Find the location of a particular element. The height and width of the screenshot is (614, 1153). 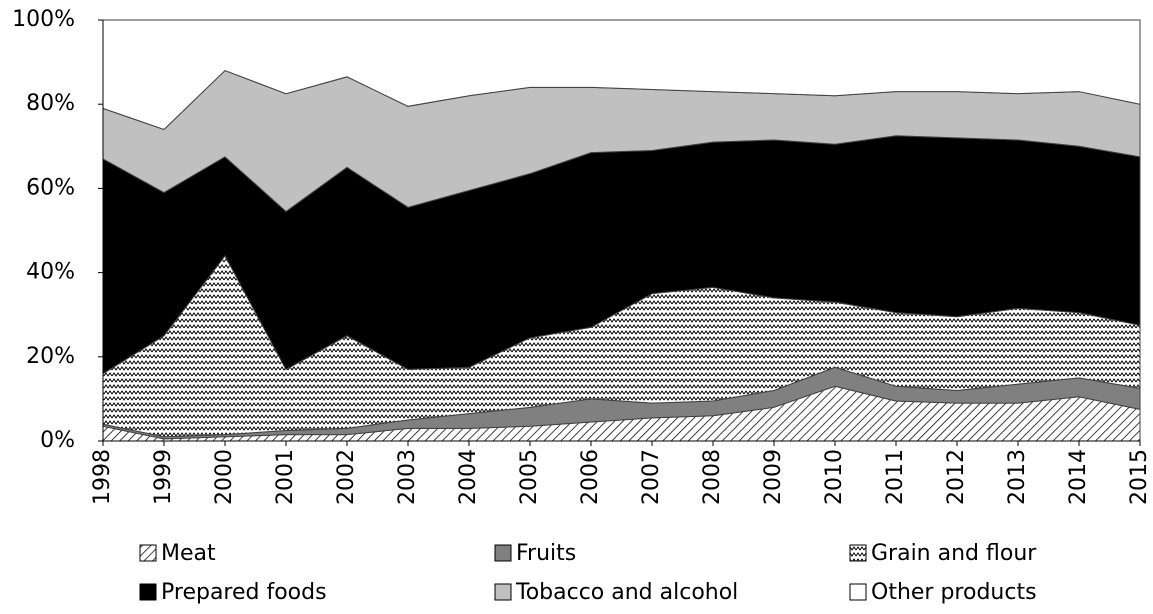

legend-label: Grain and flour is located at coordinates (954, 553).